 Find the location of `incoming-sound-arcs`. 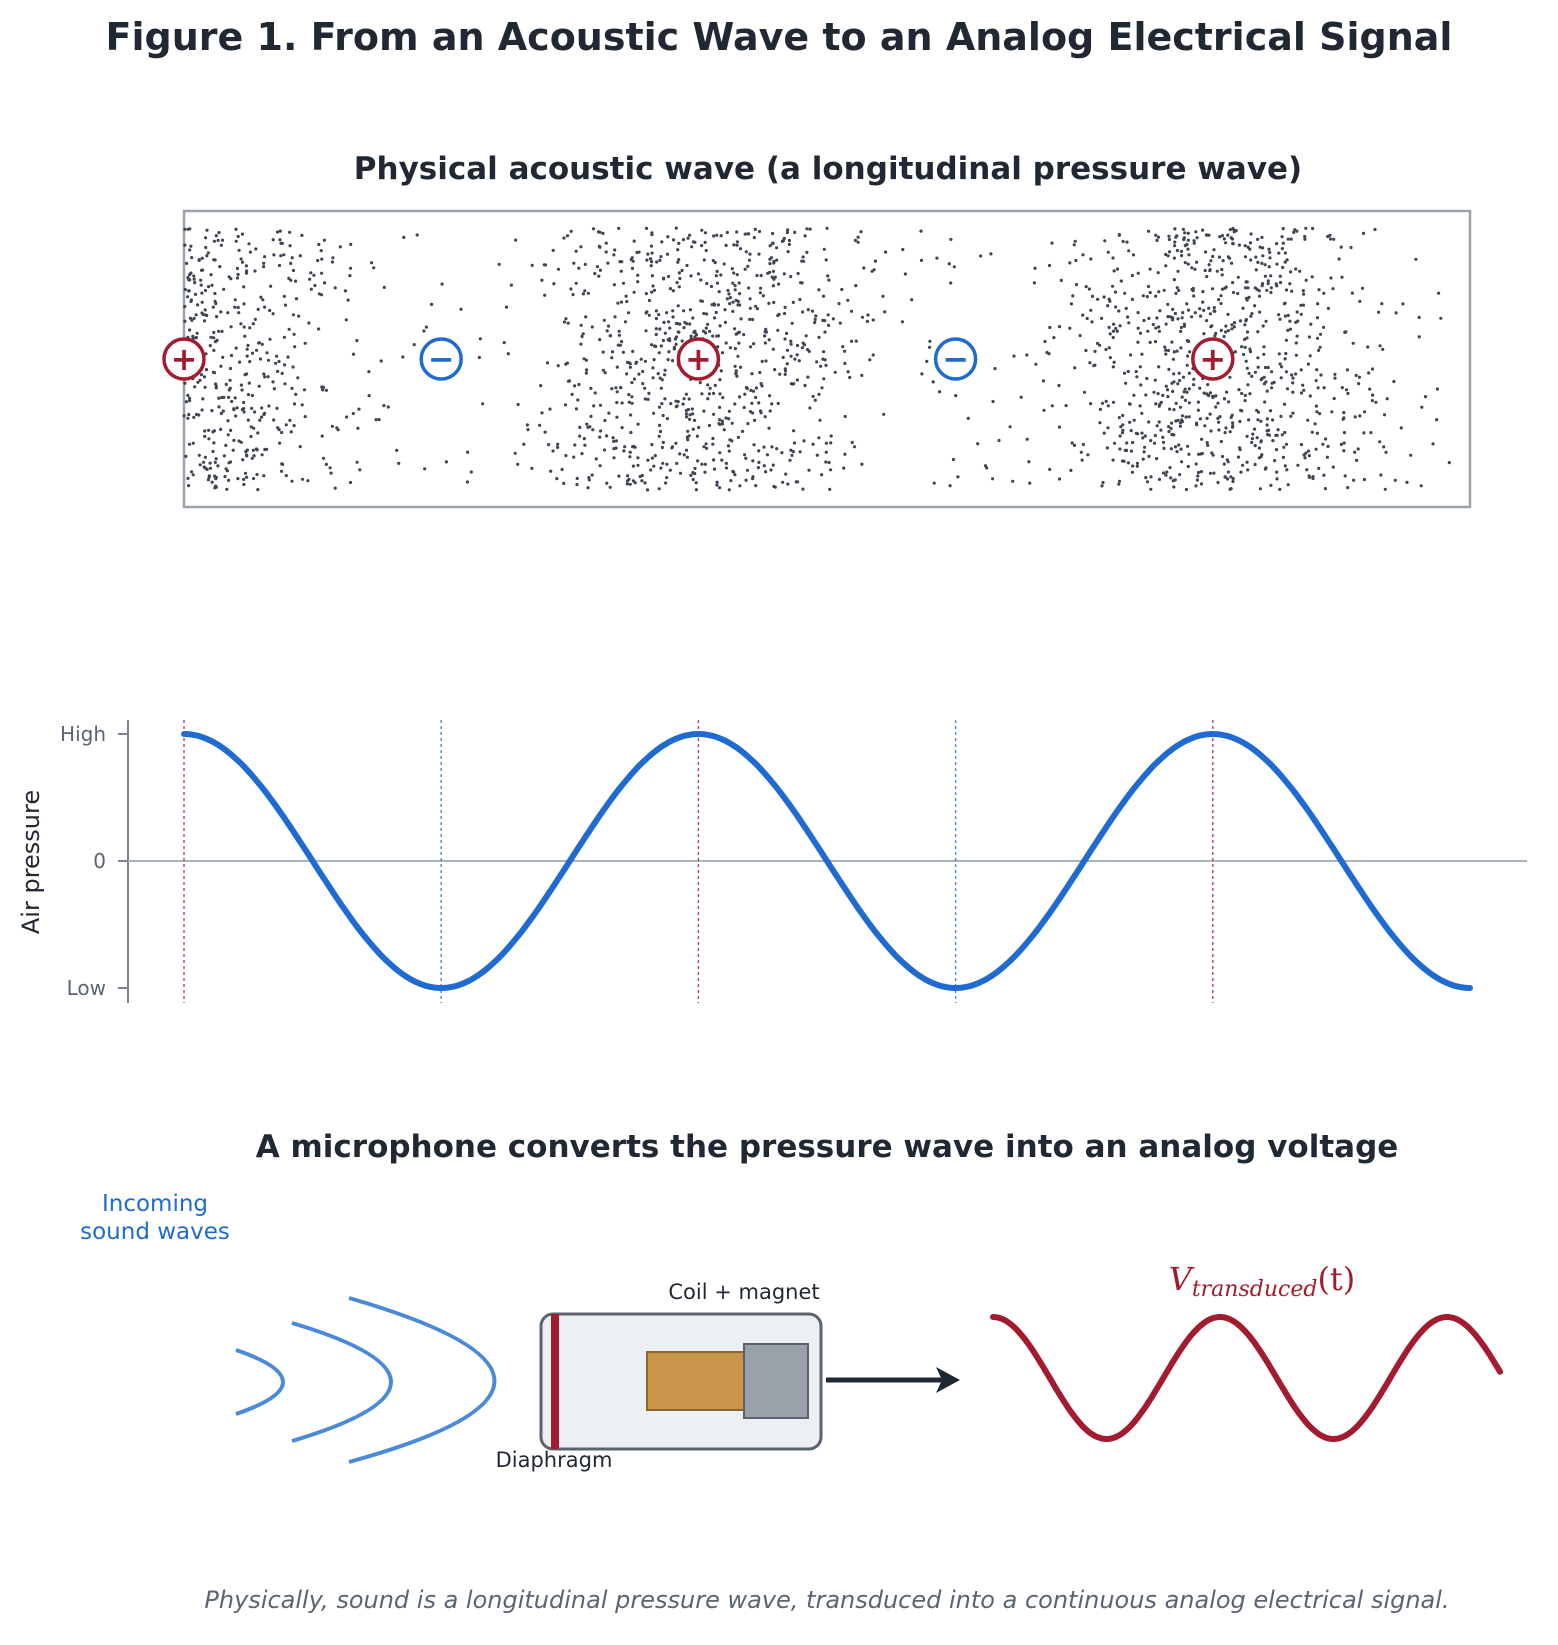

incoming-sound-arcs is located at coordinates (366, 1380).